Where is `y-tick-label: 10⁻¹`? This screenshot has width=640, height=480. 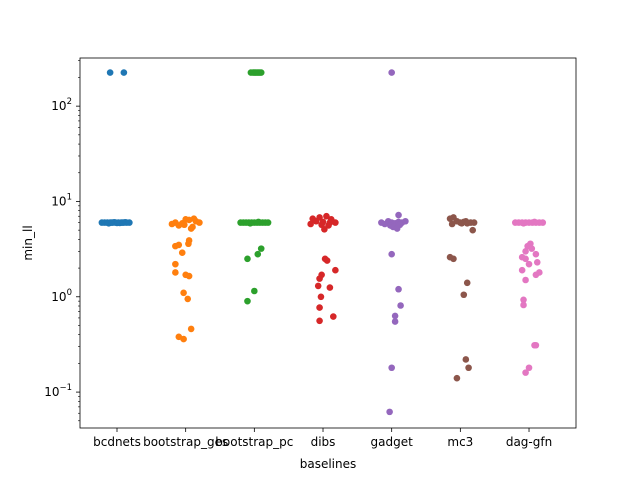 y-tick-label: 10⁻¹ is located at coordinates (58, 391).